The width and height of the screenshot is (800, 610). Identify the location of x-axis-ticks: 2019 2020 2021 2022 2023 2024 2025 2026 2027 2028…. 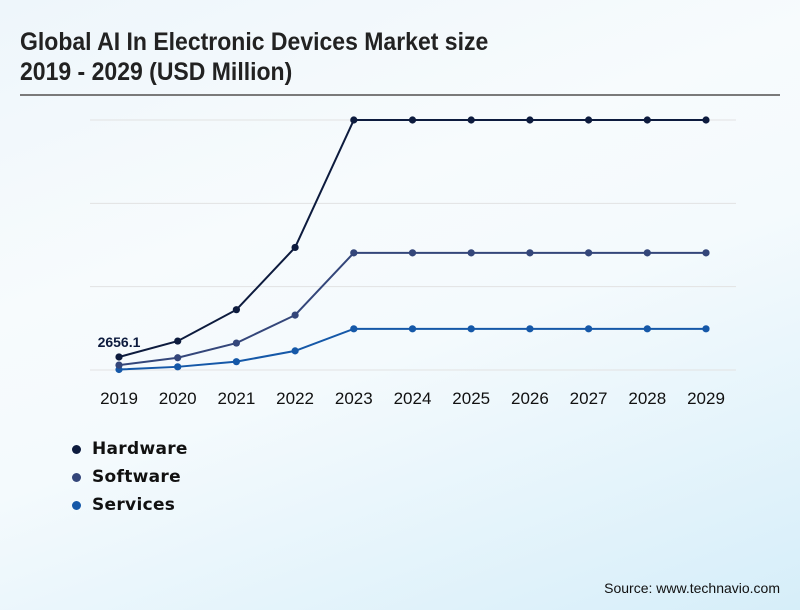
(412, 398).